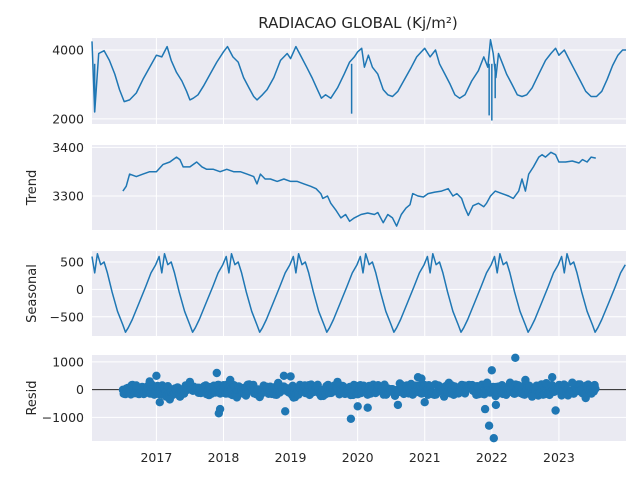 The image size is (640, 480). I want to click on seasonal-axis-label: Seasonal, so click(32, 293).